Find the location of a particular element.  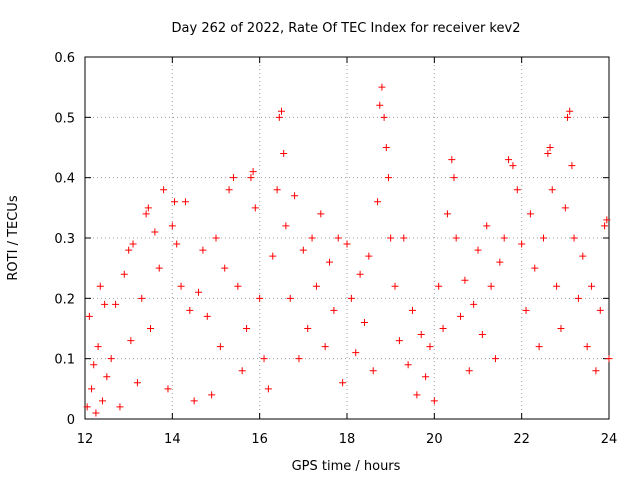

x-tick-label: 12 is located at coordinates (85, 439).